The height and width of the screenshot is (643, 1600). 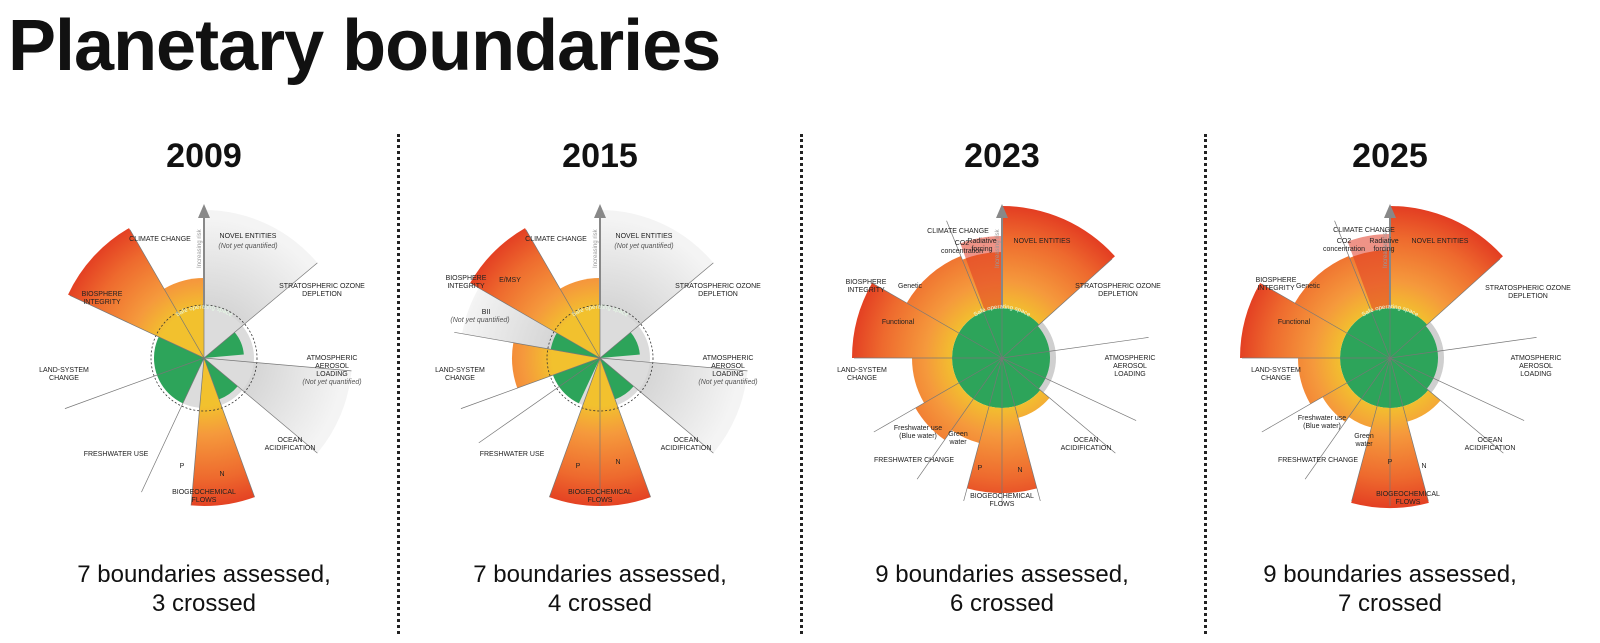 What do you see at coordinates (958, 438) in the screenshot?
I see `boundary-label: Green water` at bounding box center [958, 438].